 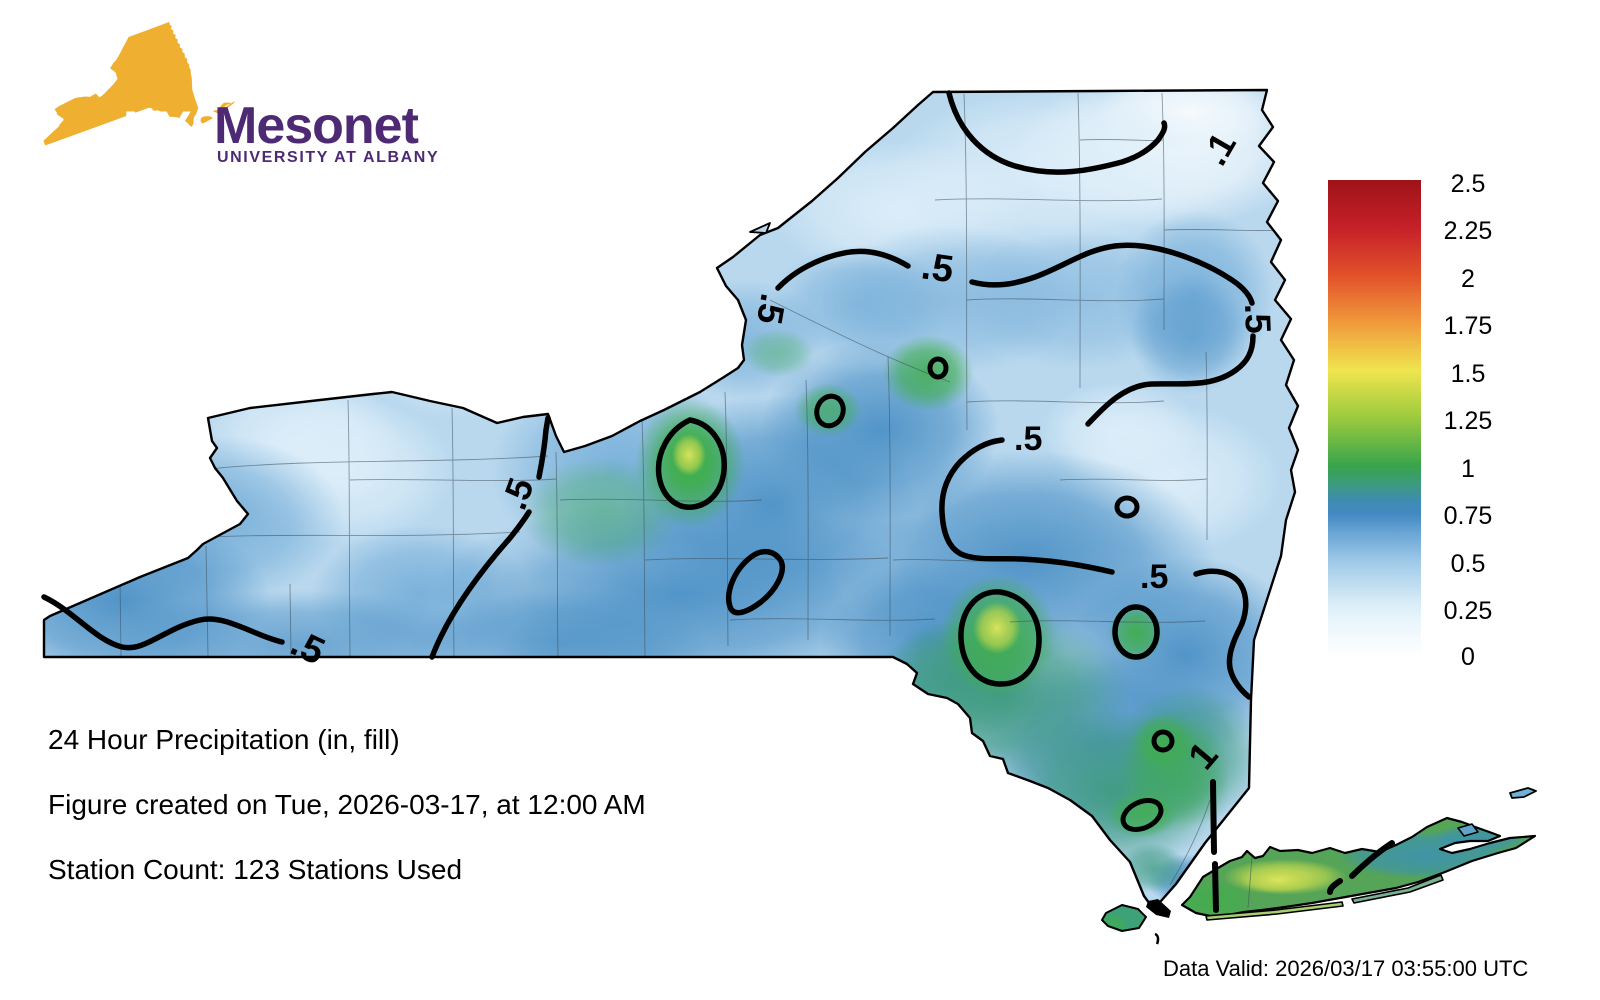 What do you see at coordinates (1468, 657) in the screenshot?
I see `colorbar-tick: 0` at bounding box center [1468, 657].